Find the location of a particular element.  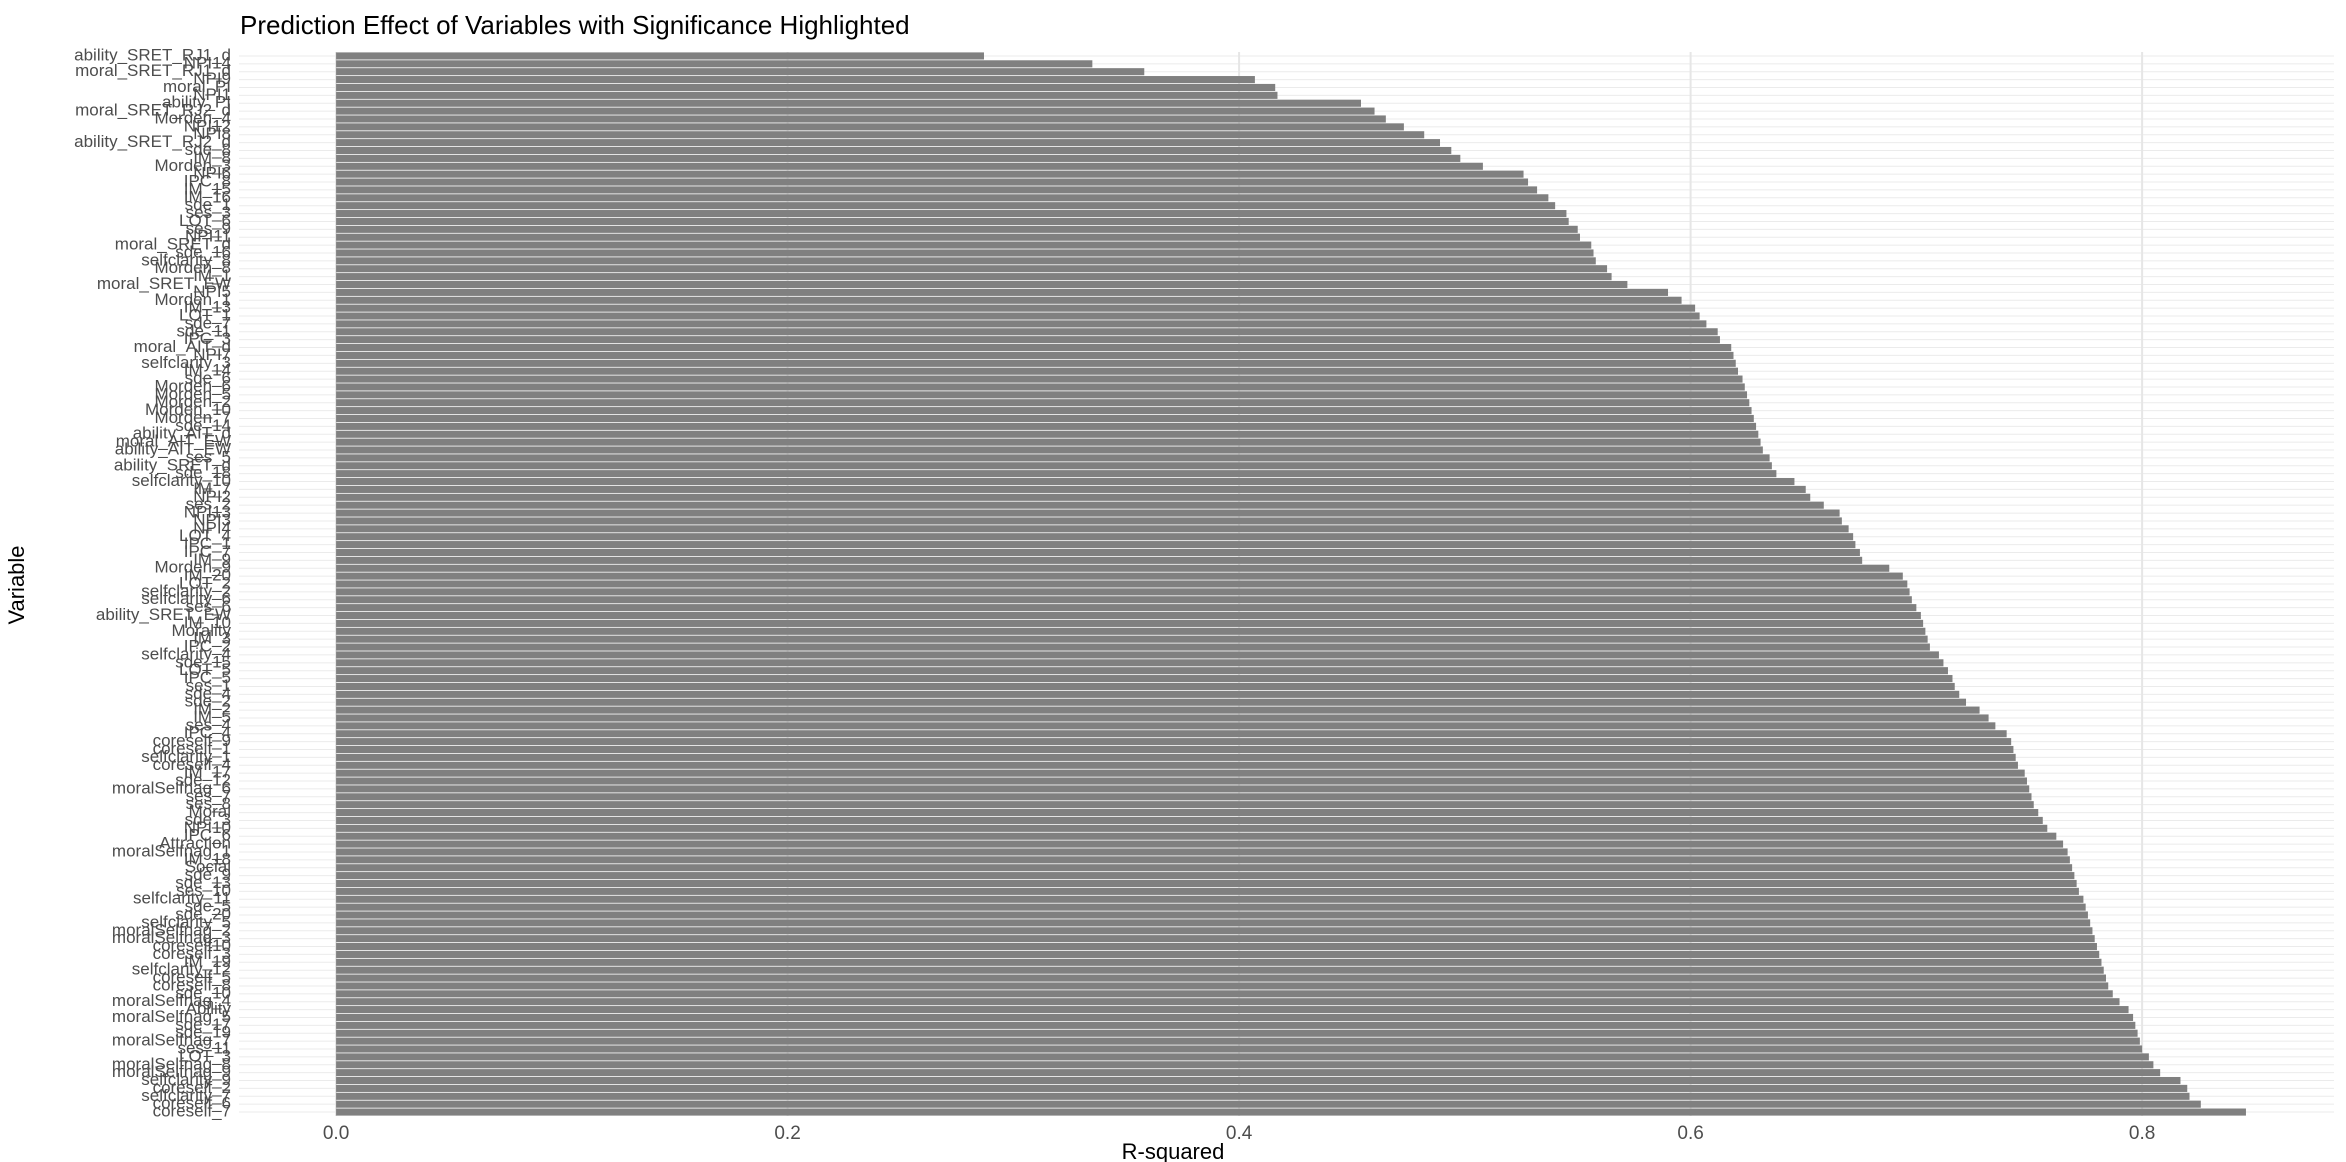

y-tick-label: sde_8 is located at coordinates (208, 149).